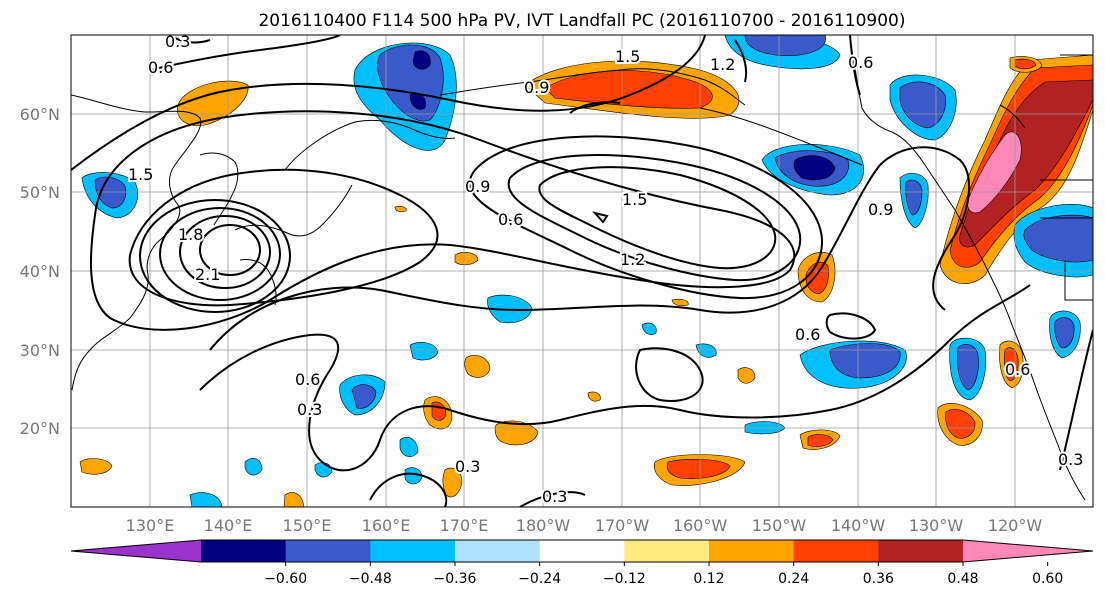  I want to click on colorbar-tick-label: 0.60, so click(1047, 579).